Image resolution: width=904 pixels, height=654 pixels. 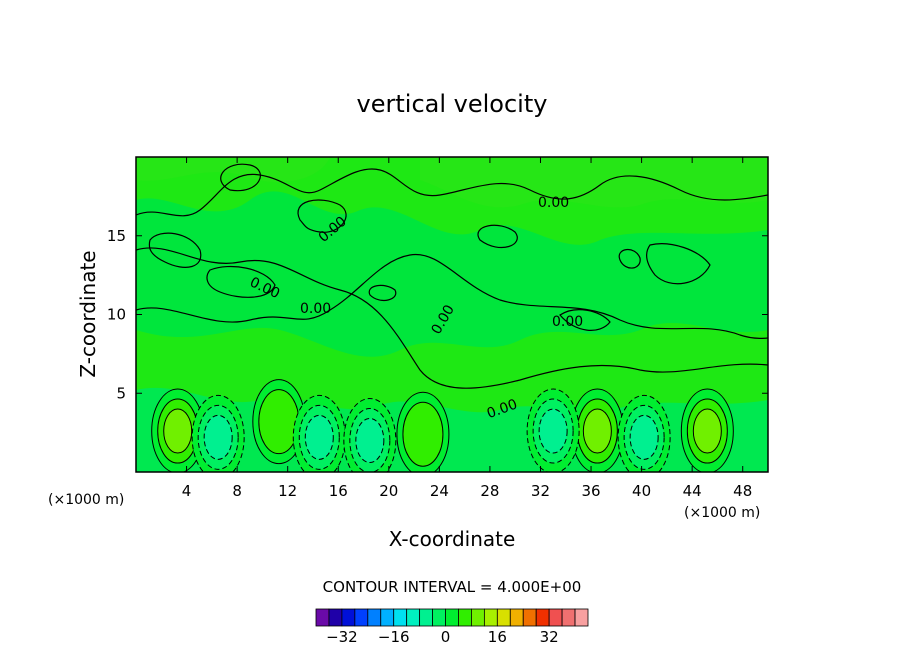 I want to click on x-tick-label: 8, so click(x=237, y=491).